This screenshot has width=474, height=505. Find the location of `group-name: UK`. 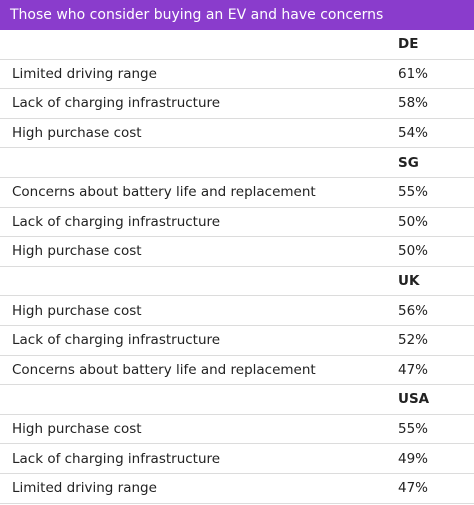

group-name: UK is located at coordinates (409, 281).